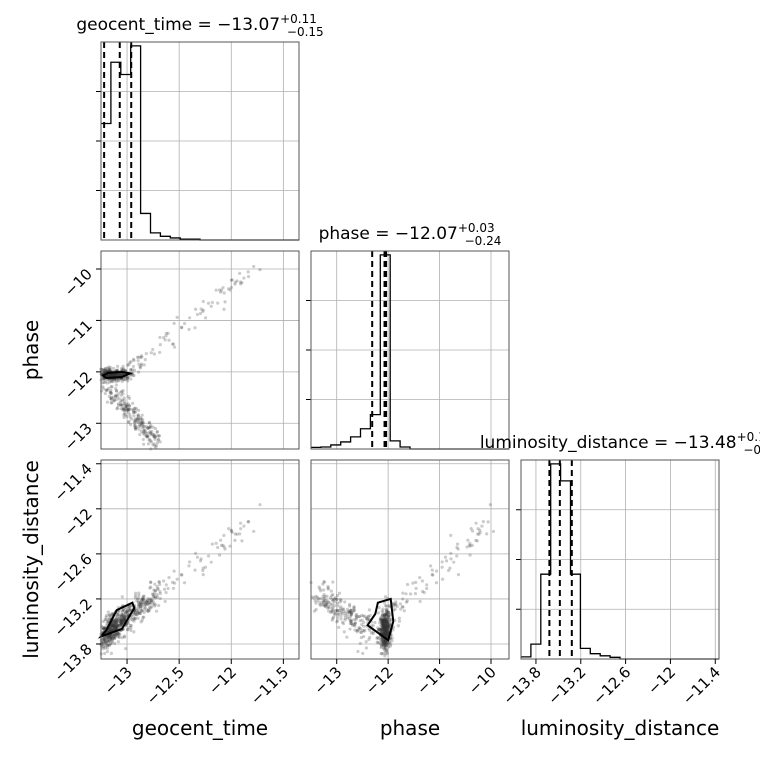 The width and height of the screenshot is (760, 760). I want to click on y-tick-label: −12, so click(78, 522).